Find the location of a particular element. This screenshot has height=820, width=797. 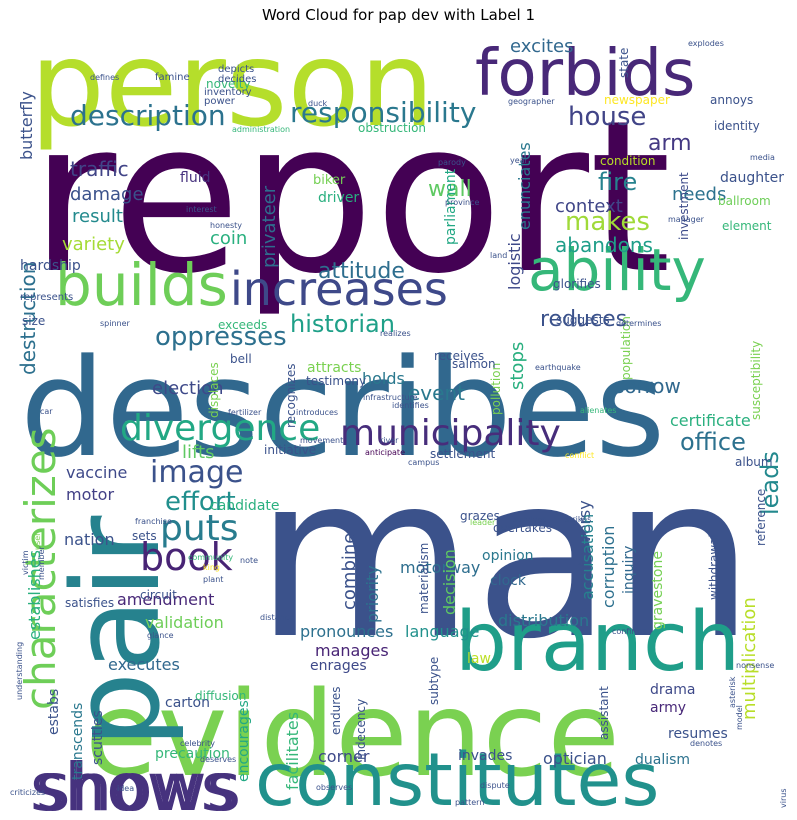

word-traffic: traffic is located at coordinates (99, 169).